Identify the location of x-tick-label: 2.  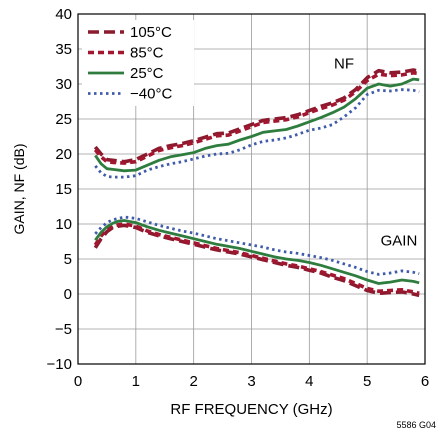
(193, 381).